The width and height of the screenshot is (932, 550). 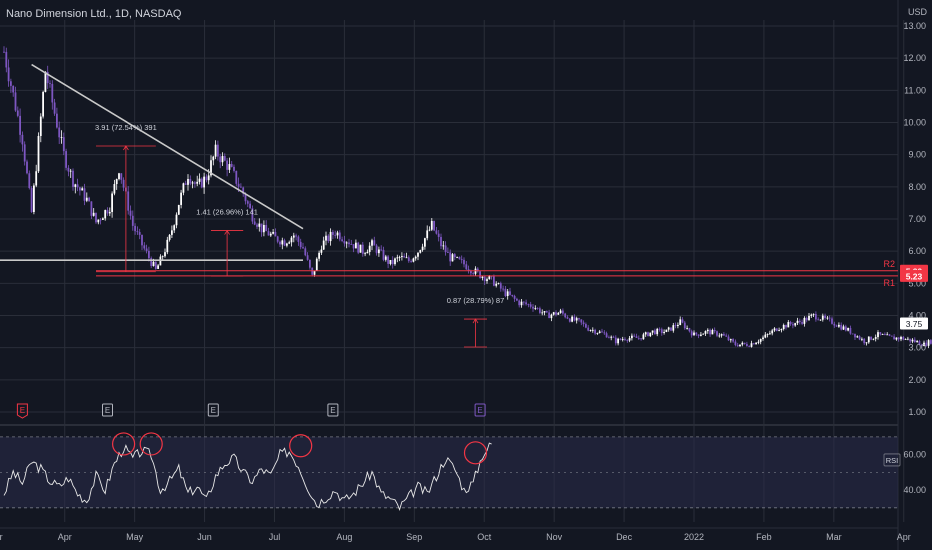 I want to click on level-price-badge, so click(x=914, y=275).